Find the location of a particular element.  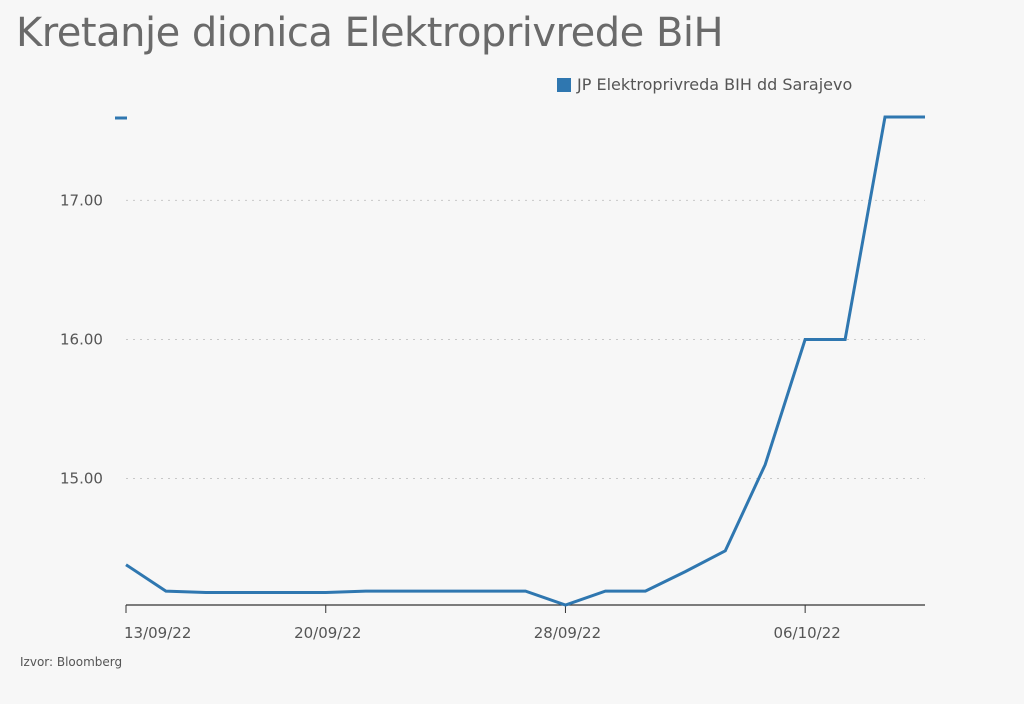

x-tick-label: 06/10/22 is located at coordinates (806, 633).